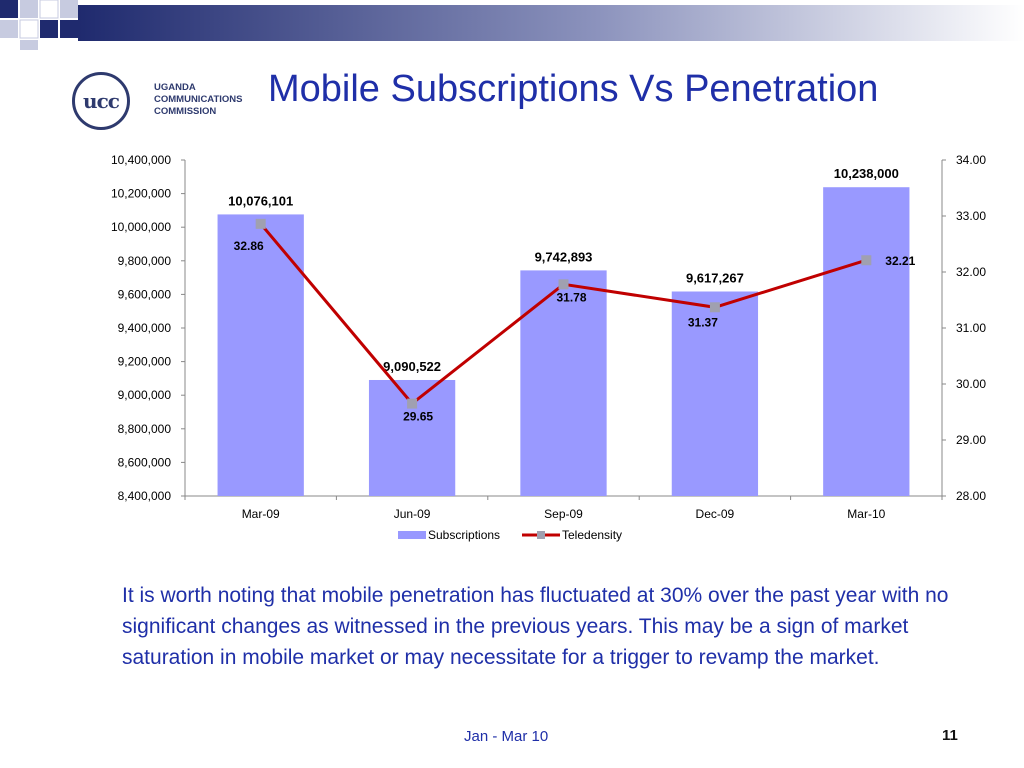  I want to click on slide-title: Mobile Subscriptions Vs Penetration, so click(573, 89).